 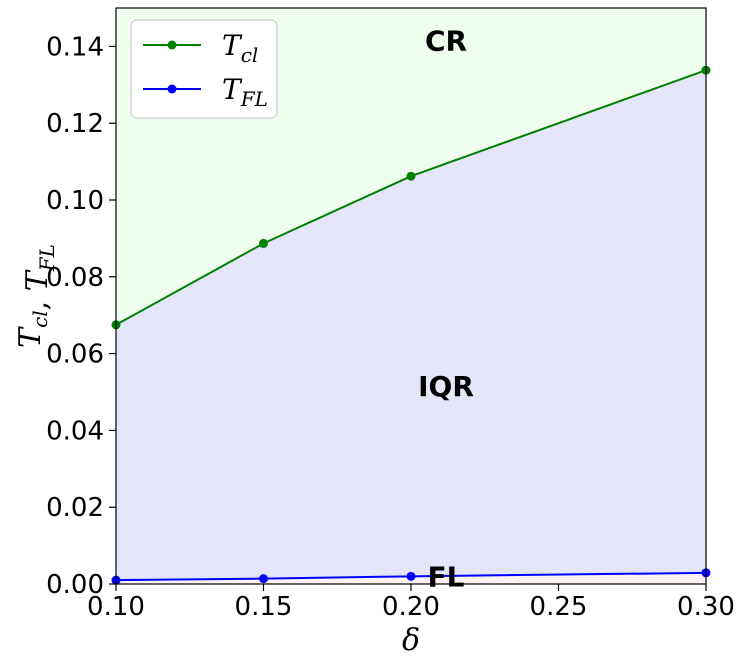 What do you see at coordinates (446, 576) in the screenshot?
I see `region-label-fl: FL` at bounding box center [446, 576].